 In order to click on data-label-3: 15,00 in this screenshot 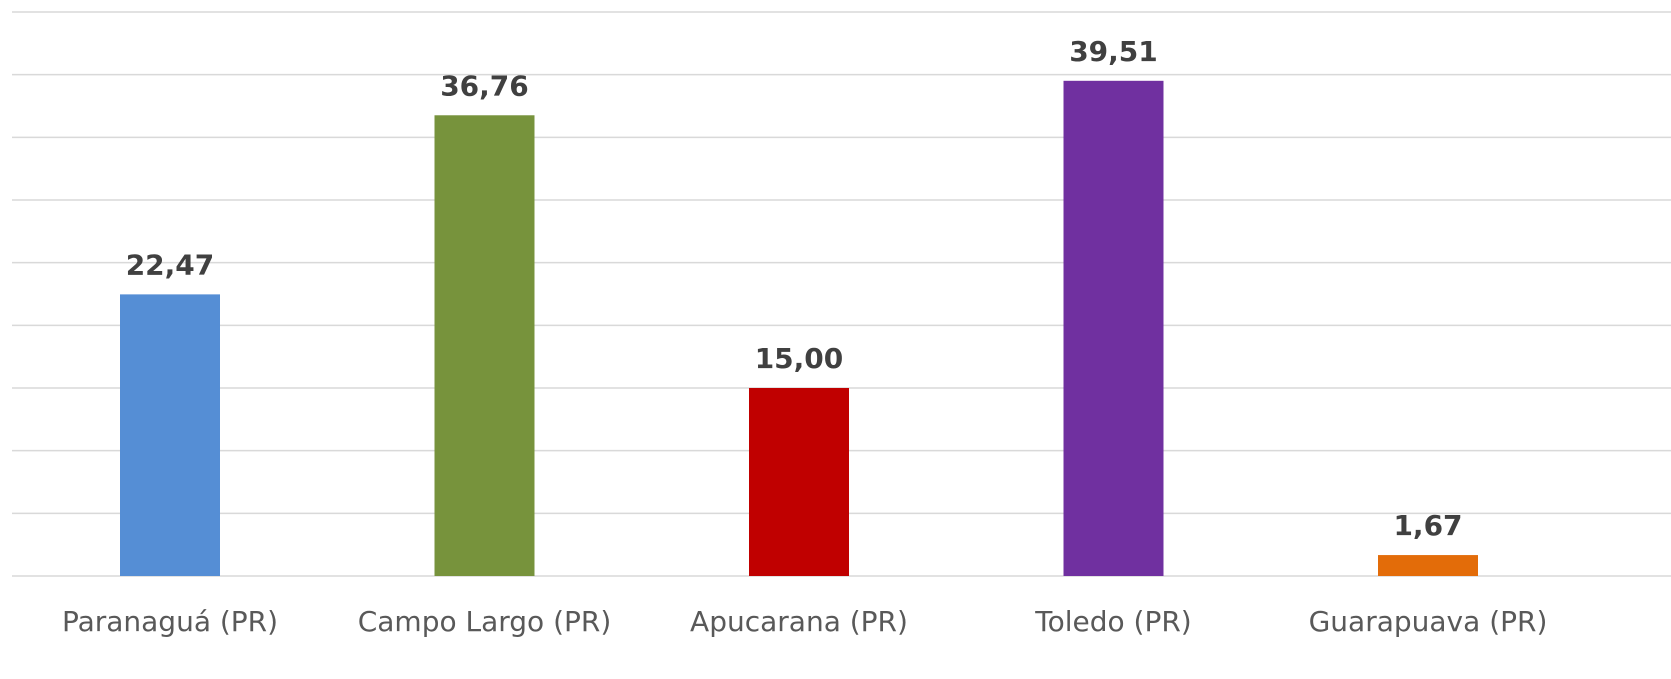, I will do `click(799, 358)`.